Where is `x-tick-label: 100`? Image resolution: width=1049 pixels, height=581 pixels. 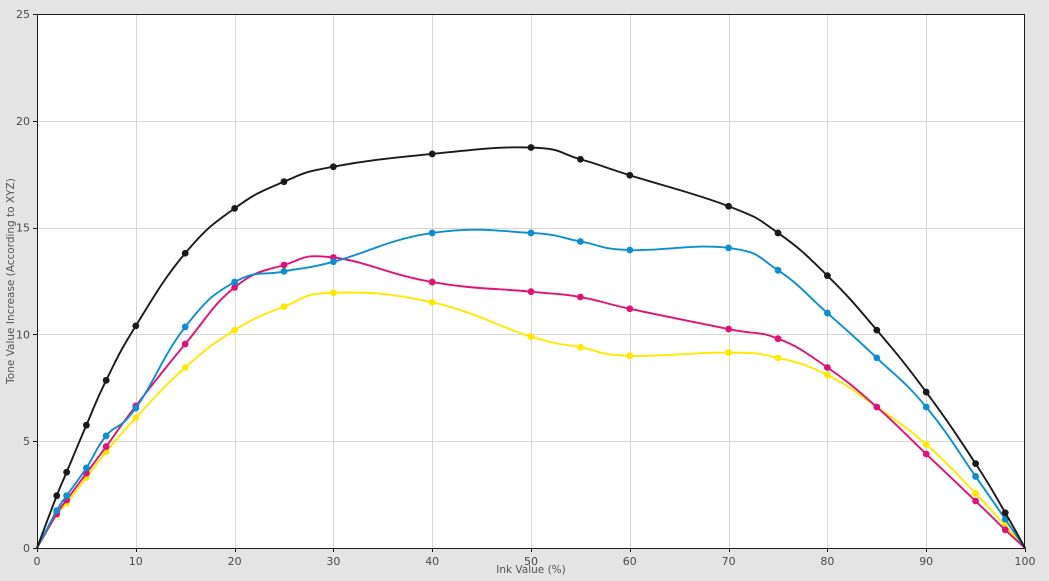 x-tick-label: 100 is located at coordinates (1025, 561).